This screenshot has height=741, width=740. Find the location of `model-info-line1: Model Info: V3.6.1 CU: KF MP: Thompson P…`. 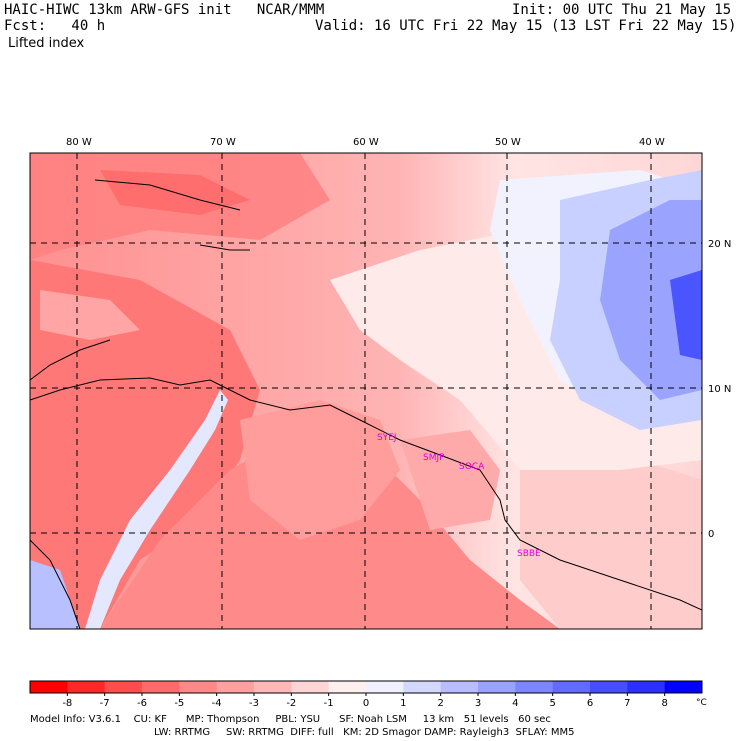

model-info-line1: Model Info: V3.6.1 CU: KF MP: Thompson P… is located at coordinates (290, 719).